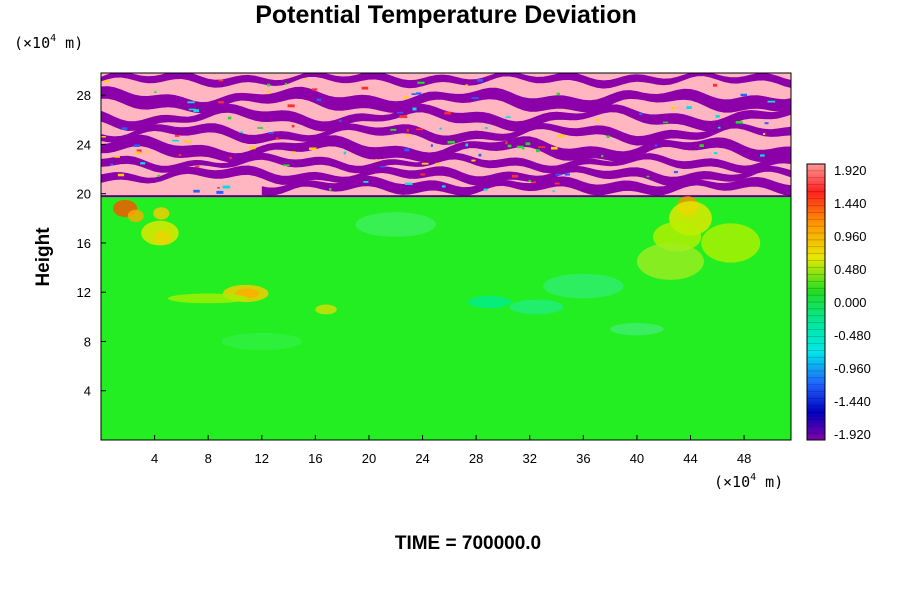  I want to click on x-tick-label: 4, so click(154, 458).